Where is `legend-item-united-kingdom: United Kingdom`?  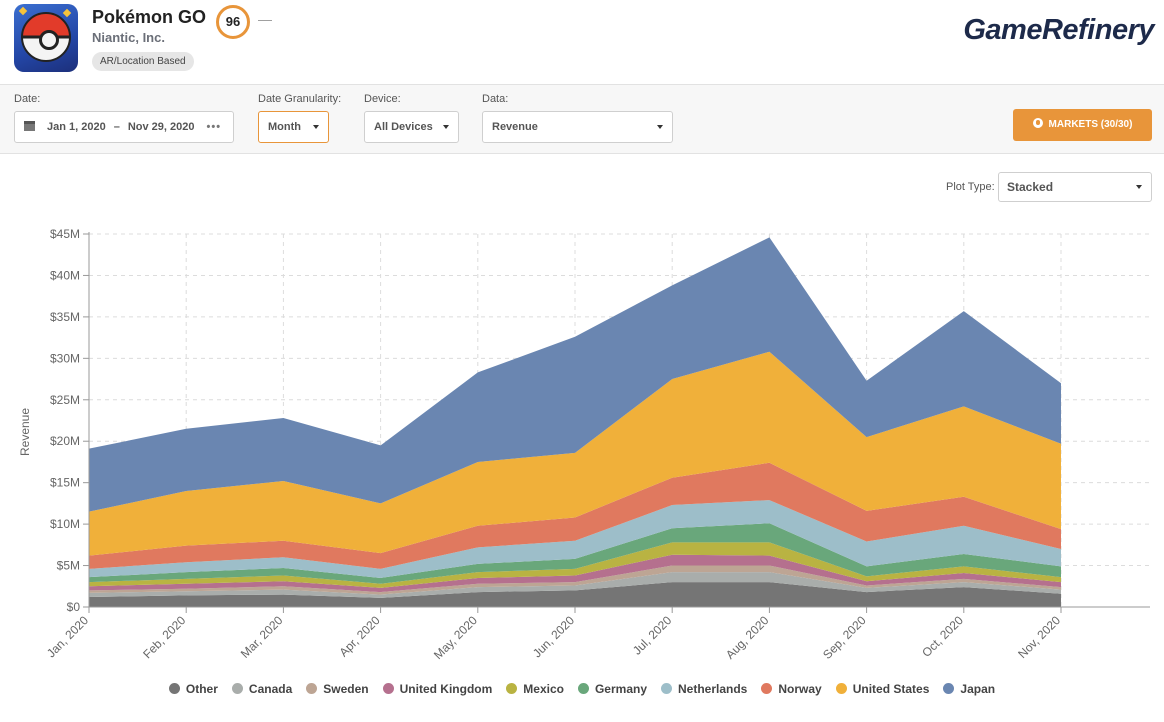 legend-item-united-kingdom: United Kingdom is located at coordinates (437, 689).